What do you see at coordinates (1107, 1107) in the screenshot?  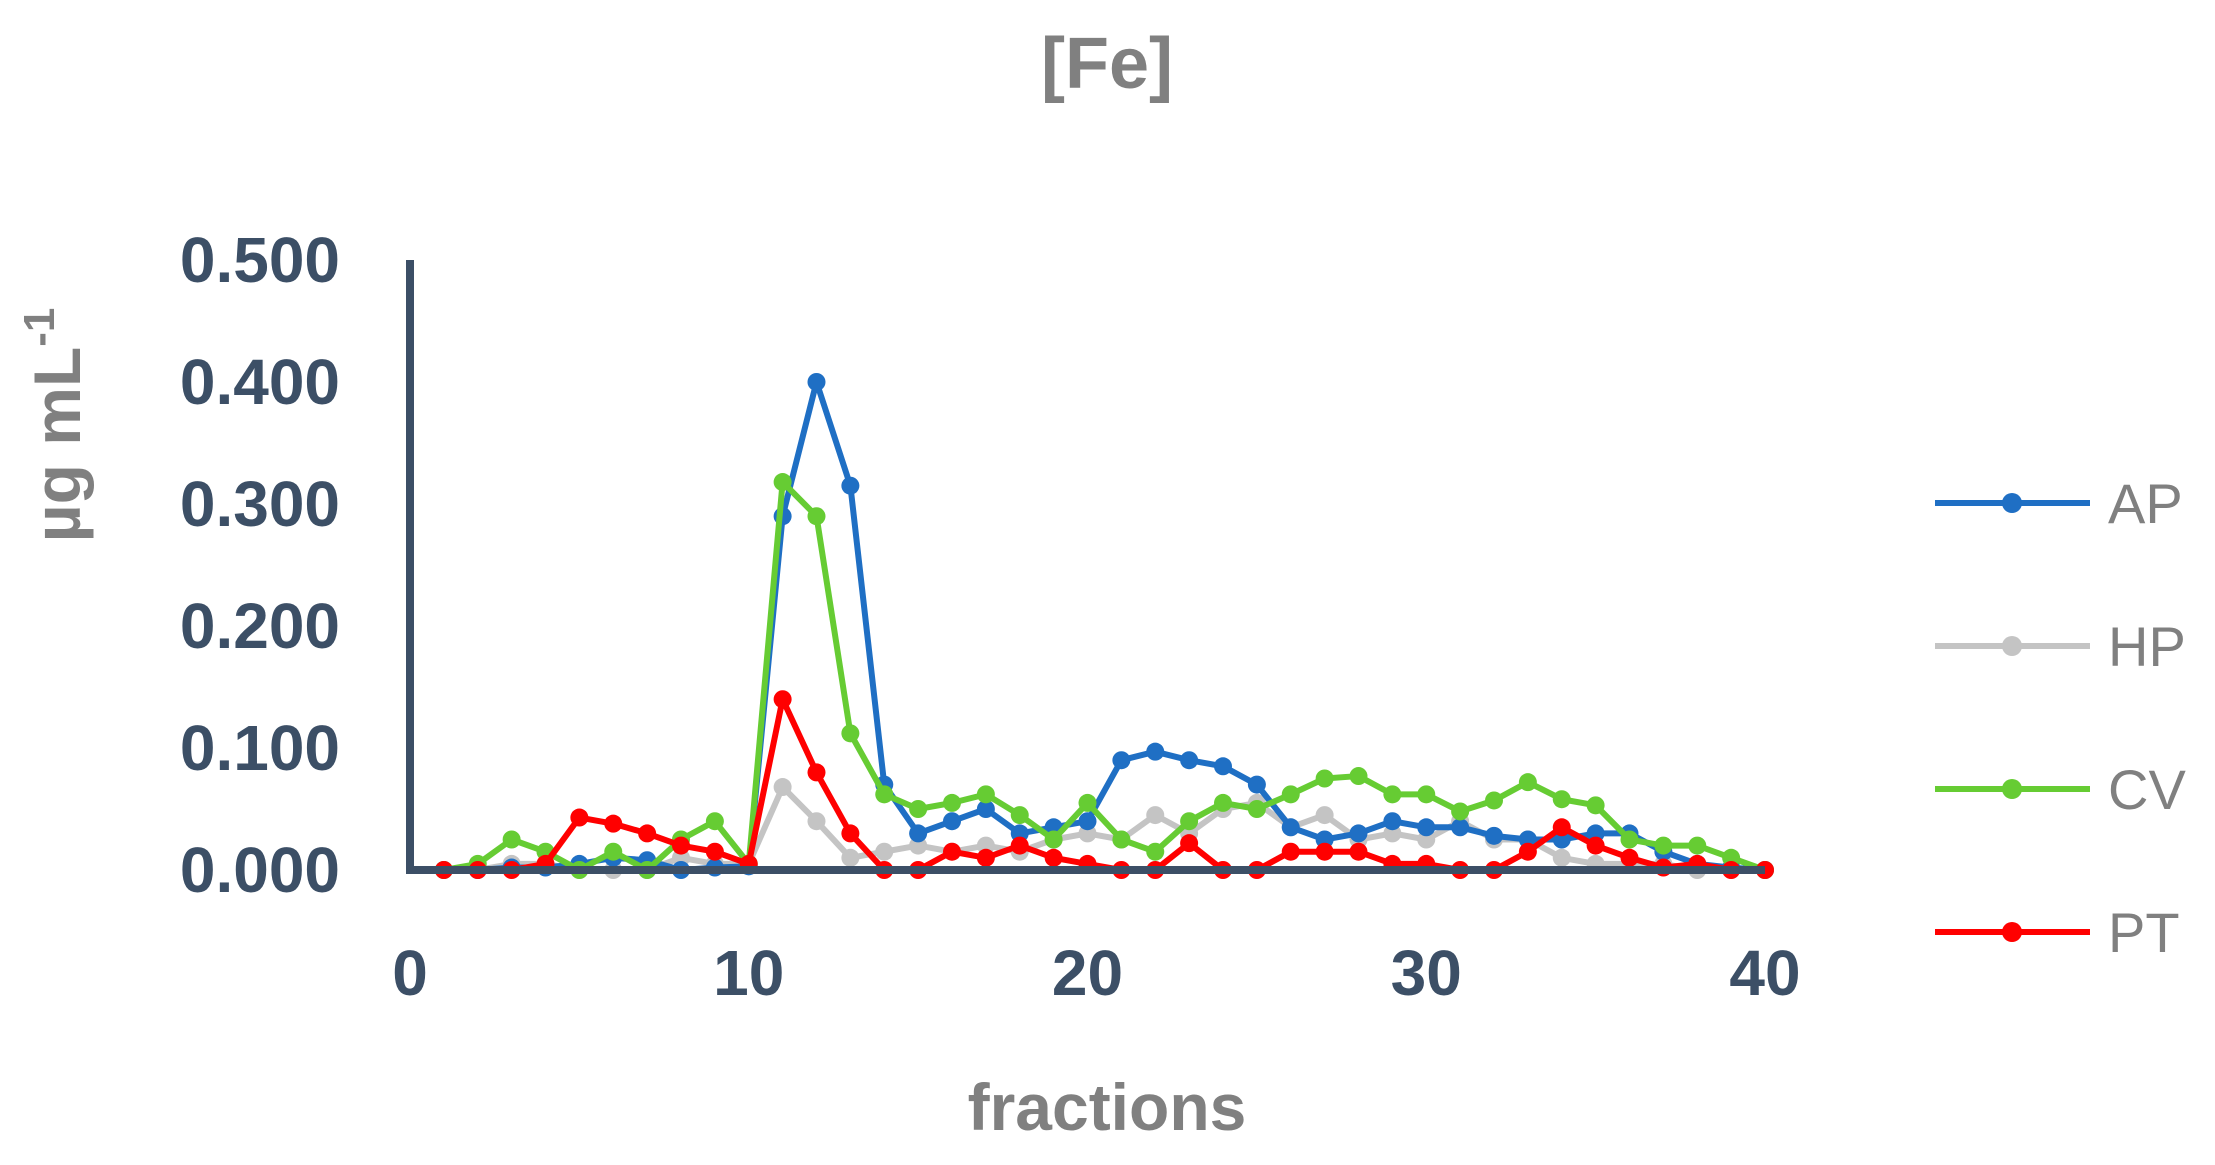 I see `x-axis-label: fractions` at bounding box center [1107, 1107].